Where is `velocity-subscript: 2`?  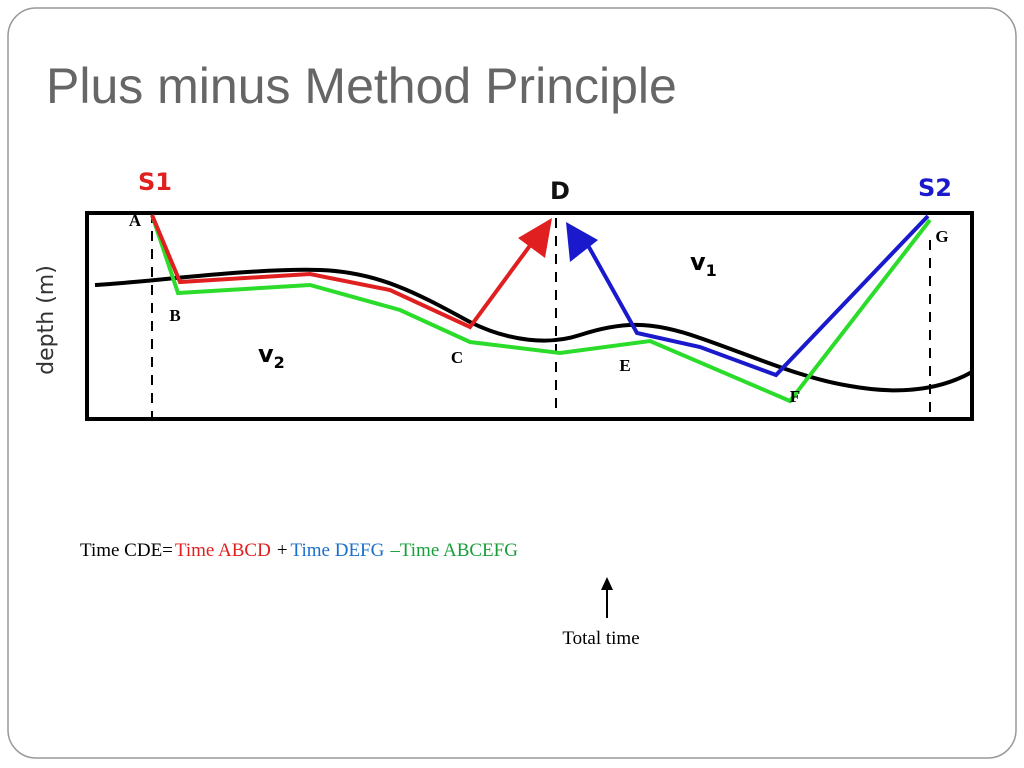 velocity-subscript: 2 is located at coordinates (279, 362).